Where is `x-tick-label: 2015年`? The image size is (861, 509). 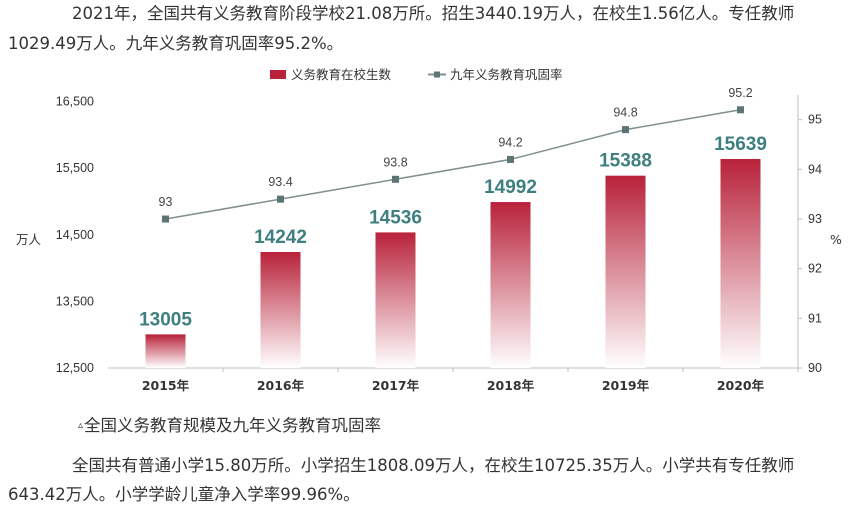 x-tick-label: 2015年 is located at coordinates (166, 385).